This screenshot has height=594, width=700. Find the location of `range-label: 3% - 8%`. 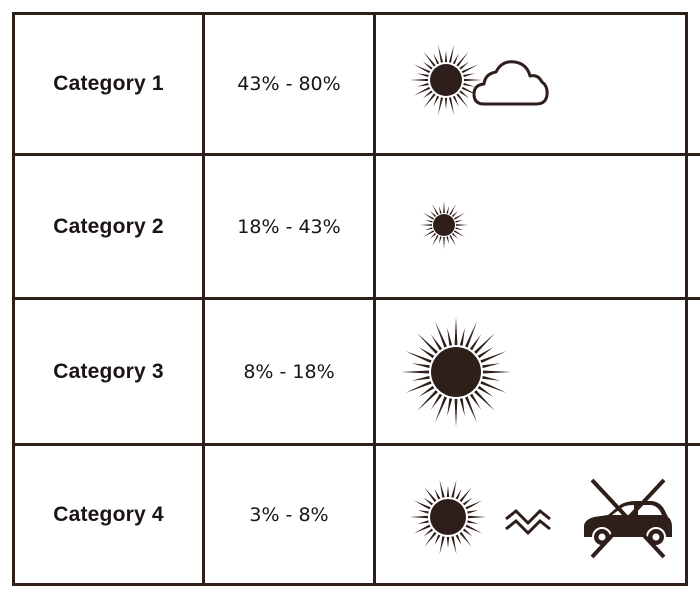

range-label: 3% - 8% is located at coordinates (289, 514).